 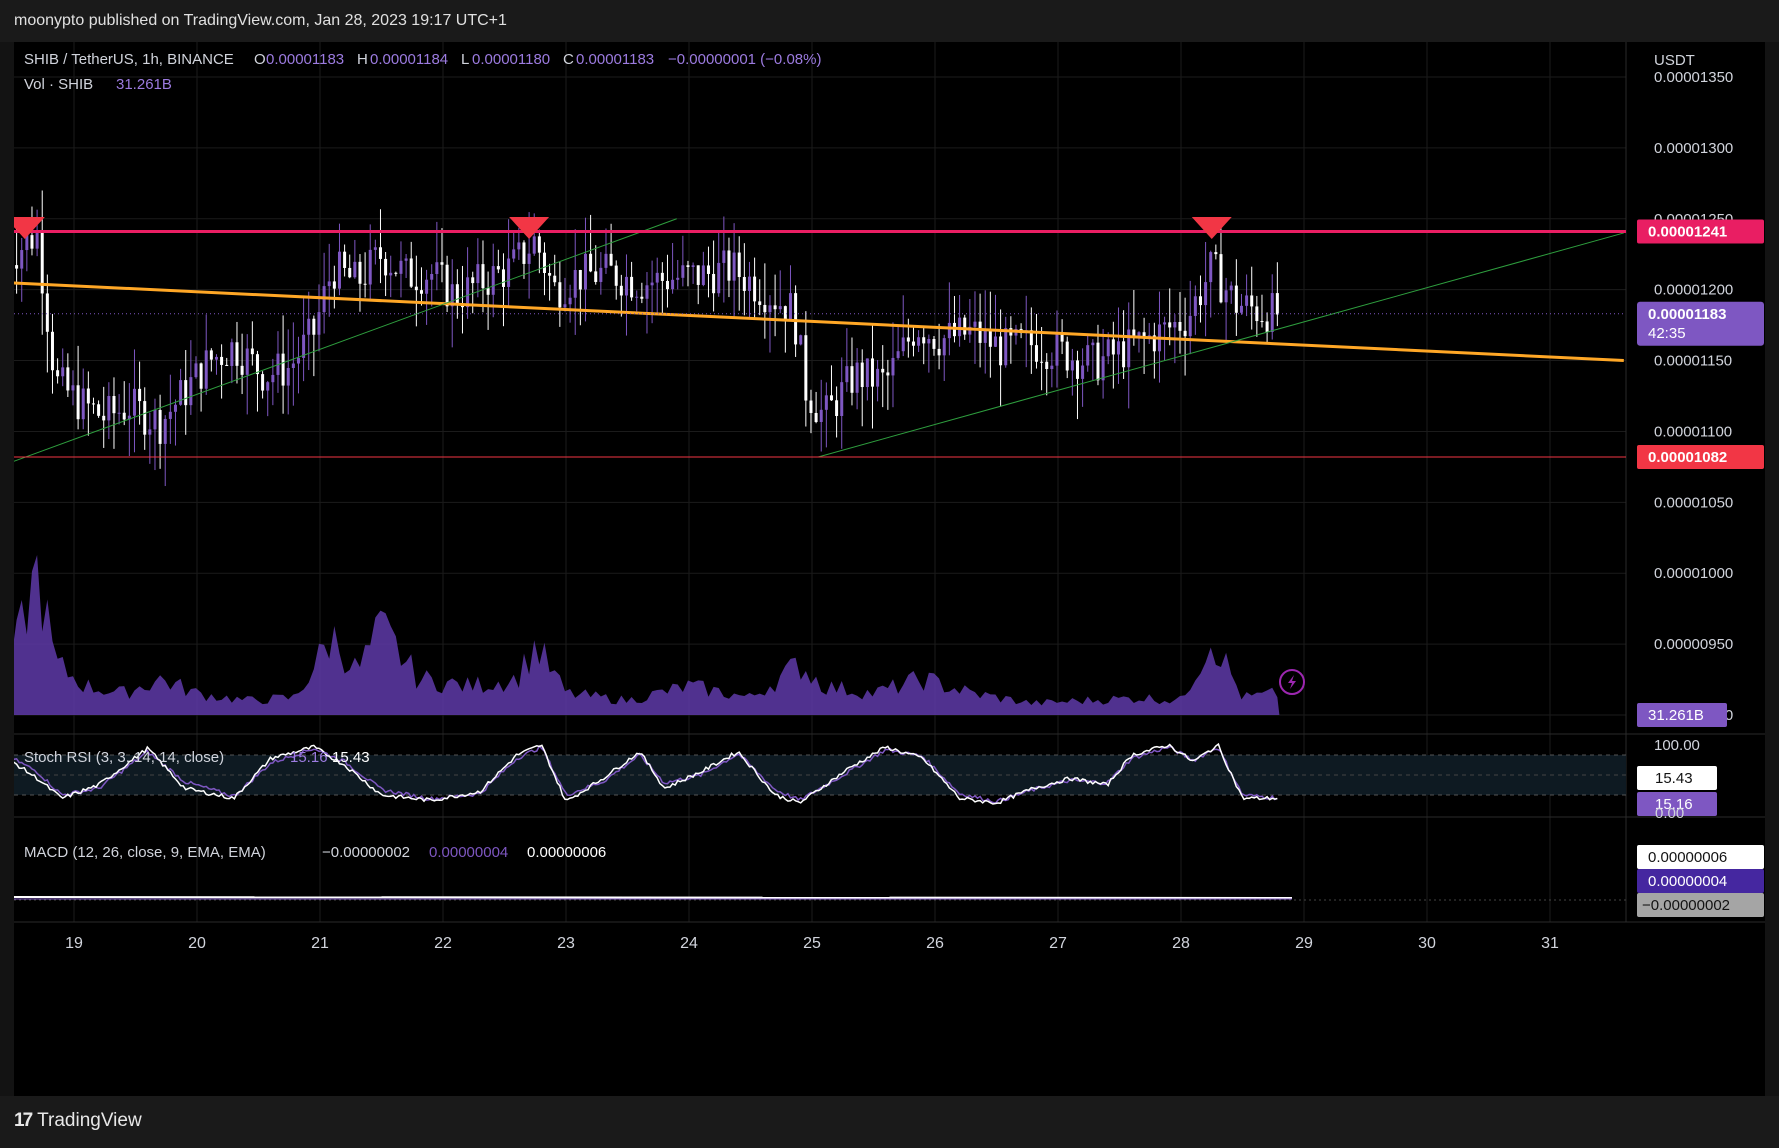 What do you see at coordinates (815, 322) in the screenshot?
I see `trend-line-orange` at bounding box center [815, 322].